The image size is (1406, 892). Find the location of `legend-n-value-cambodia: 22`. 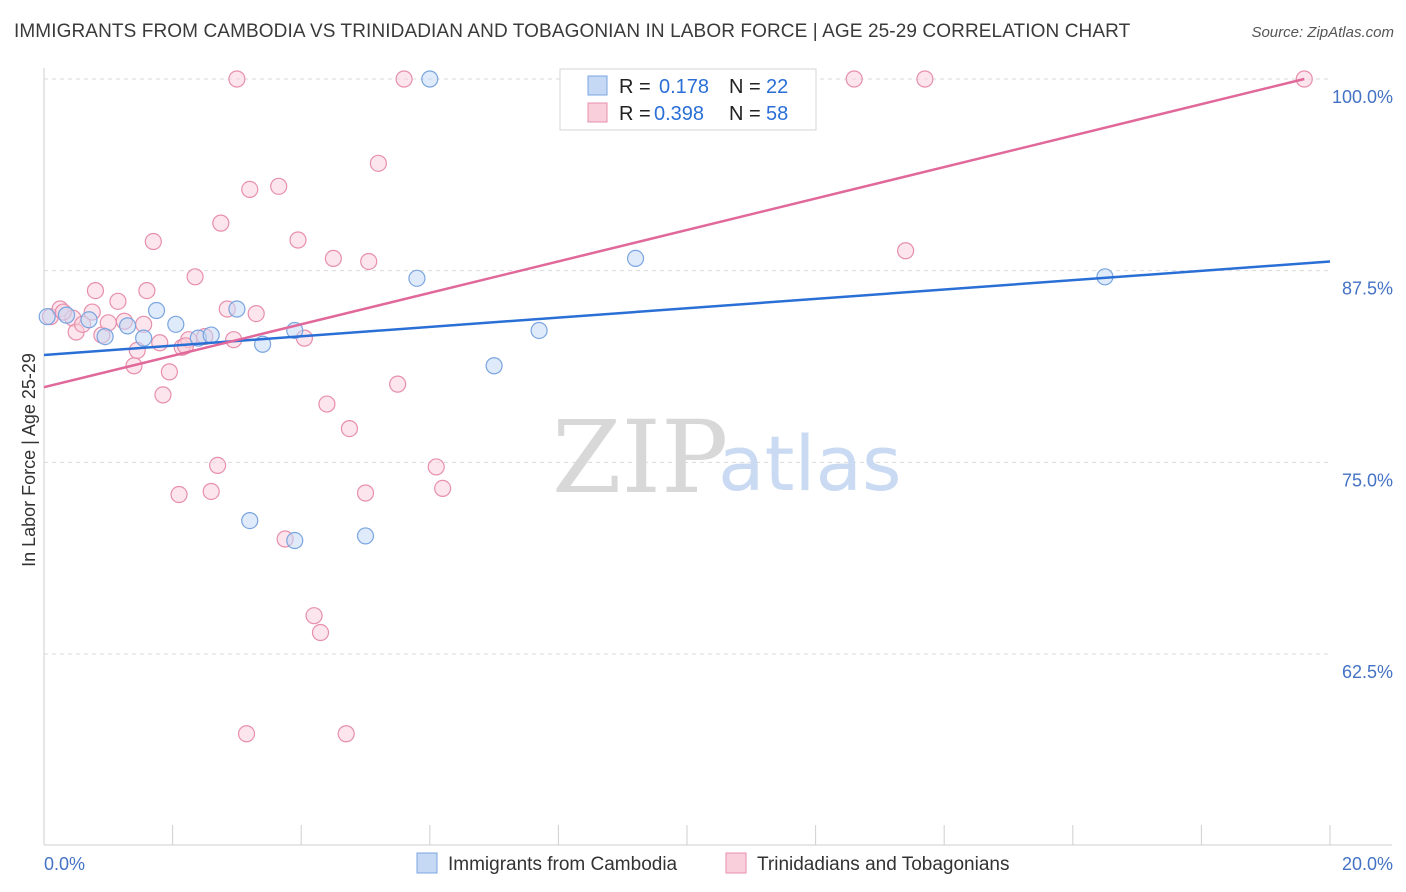

legend-n-value-cambodia: 22 is located at coordinates (777, 87).